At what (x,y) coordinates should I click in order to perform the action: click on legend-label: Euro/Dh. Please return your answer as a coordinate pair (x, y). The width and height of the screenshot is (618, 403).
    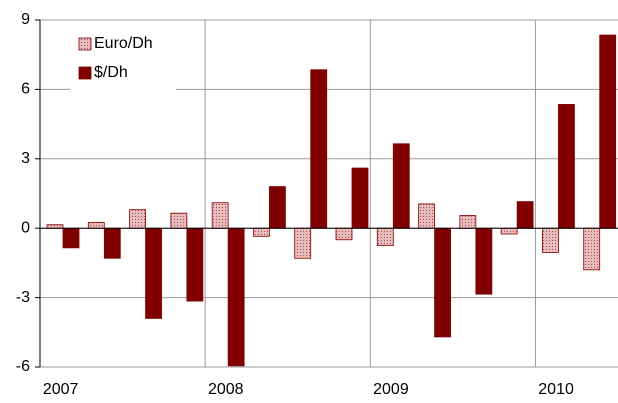
    Looking at the image, I should click on (123, 43).